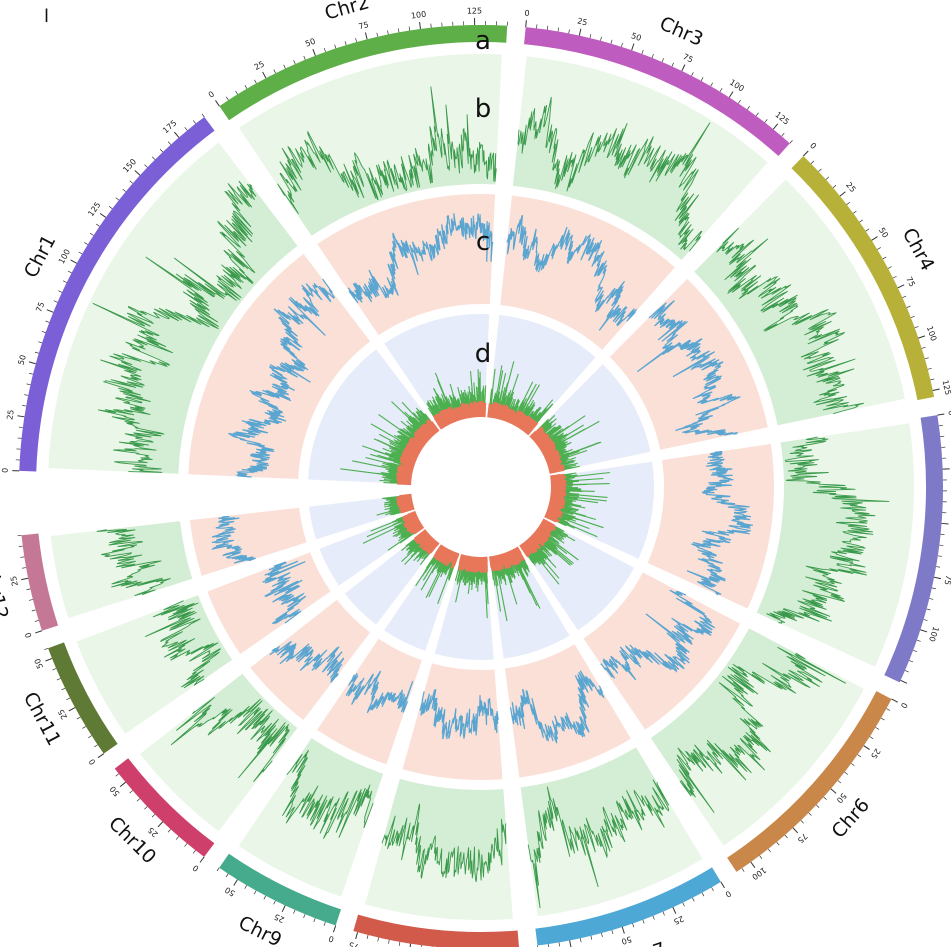 This screenshot has height=947, width=951. Describe the element at coordinates (678, 920) in the screenshot. I see `tick-label-chr7: 25` at that location.